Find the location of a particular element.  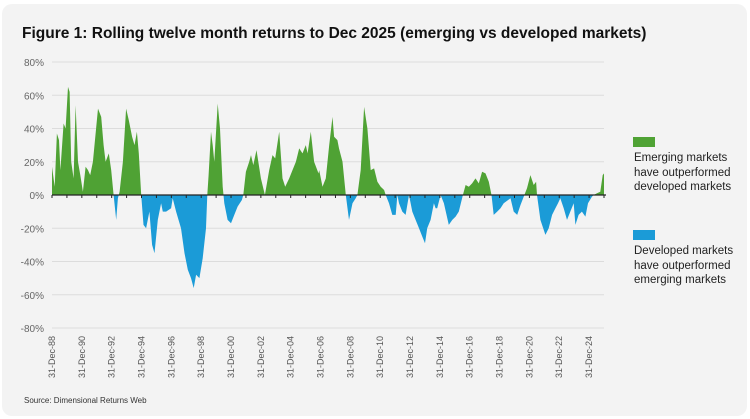

x-tick-label: 31-Dec-04 is located at coordinates (291, 357).